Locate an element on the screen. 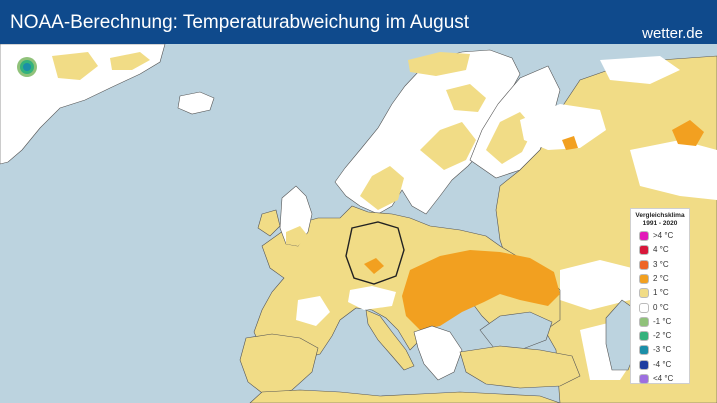 The width and height of the screenshot is (717, 403). legend-label: -3 °C is located at coordinates (662, 350).